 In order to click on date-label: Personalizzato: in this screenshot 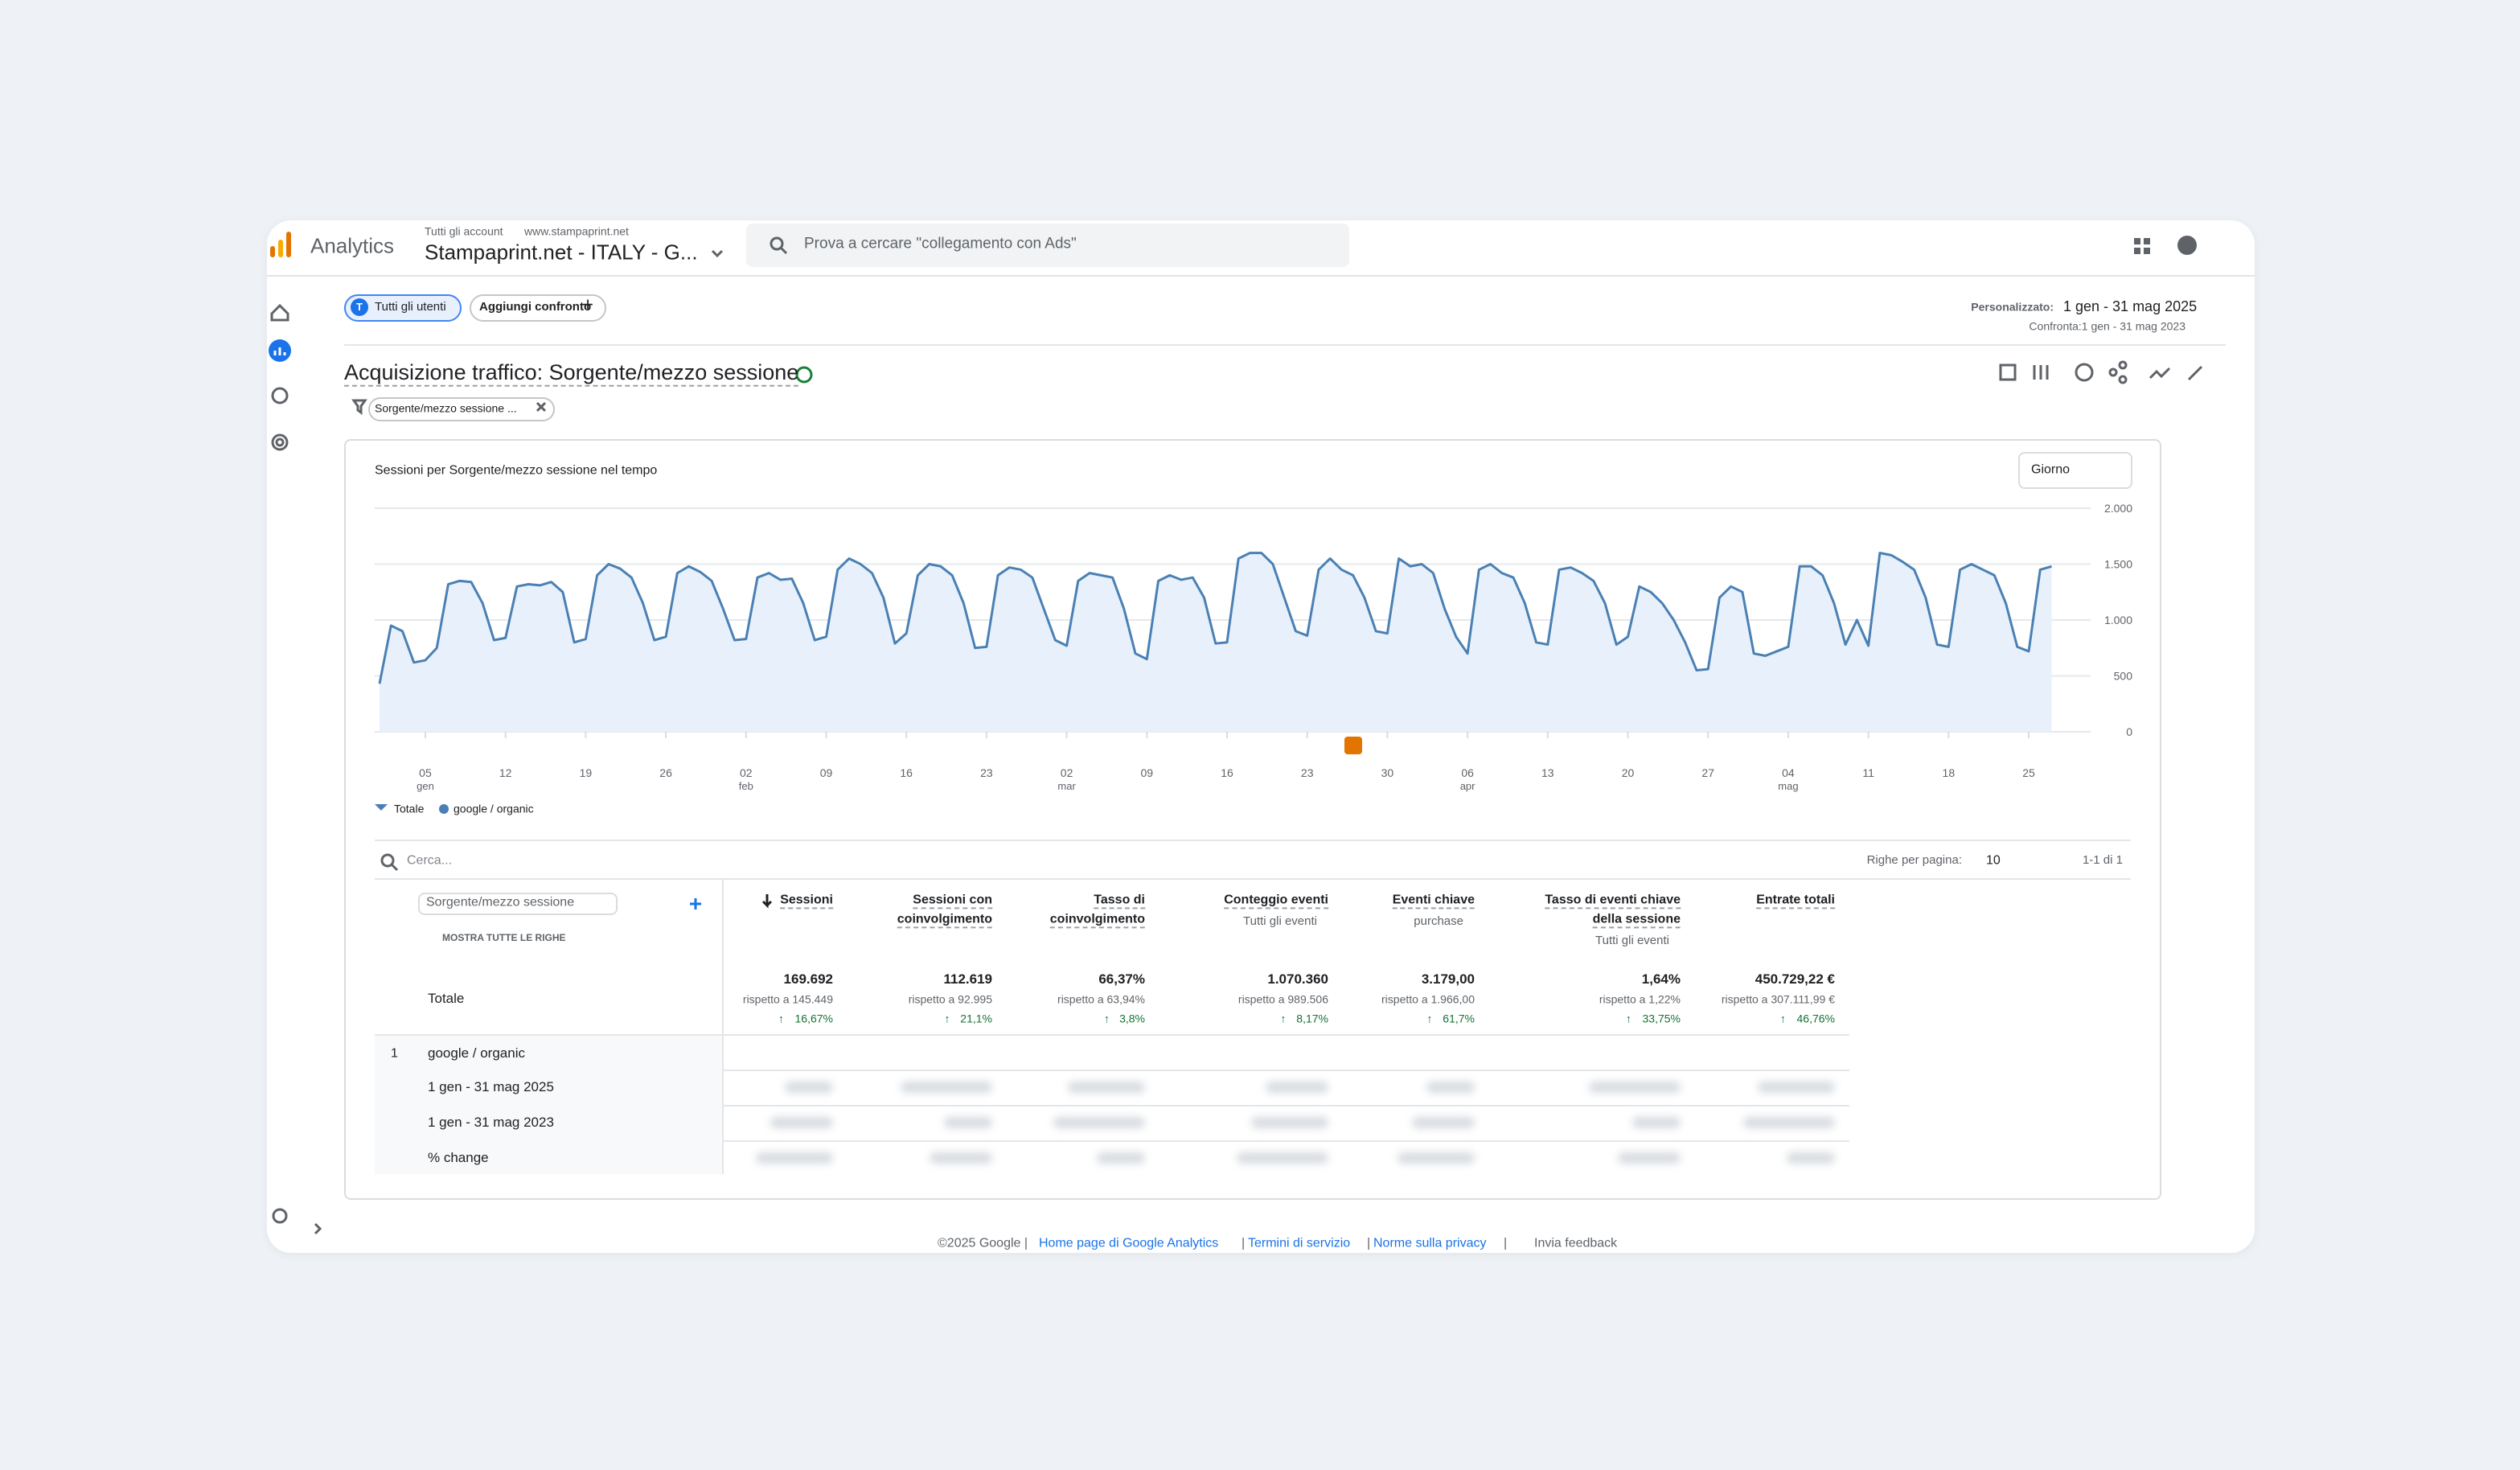, I will do `click(2012, 307)`.